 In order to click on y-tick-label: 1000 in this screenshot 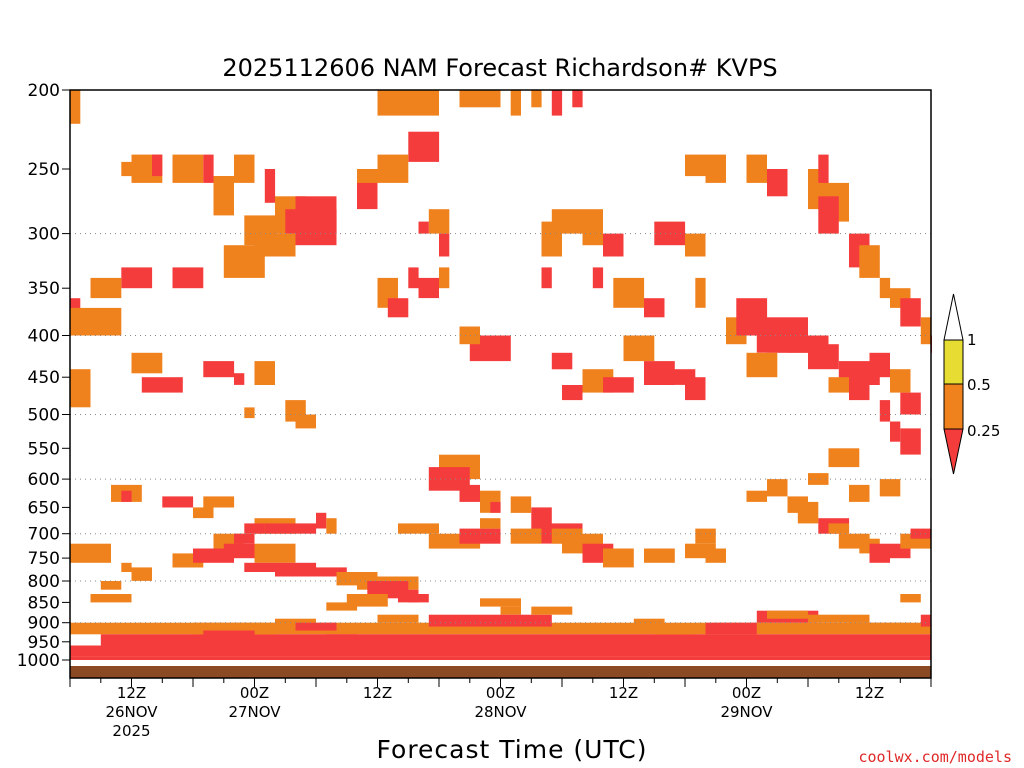, I will do `click(38, 661)`.